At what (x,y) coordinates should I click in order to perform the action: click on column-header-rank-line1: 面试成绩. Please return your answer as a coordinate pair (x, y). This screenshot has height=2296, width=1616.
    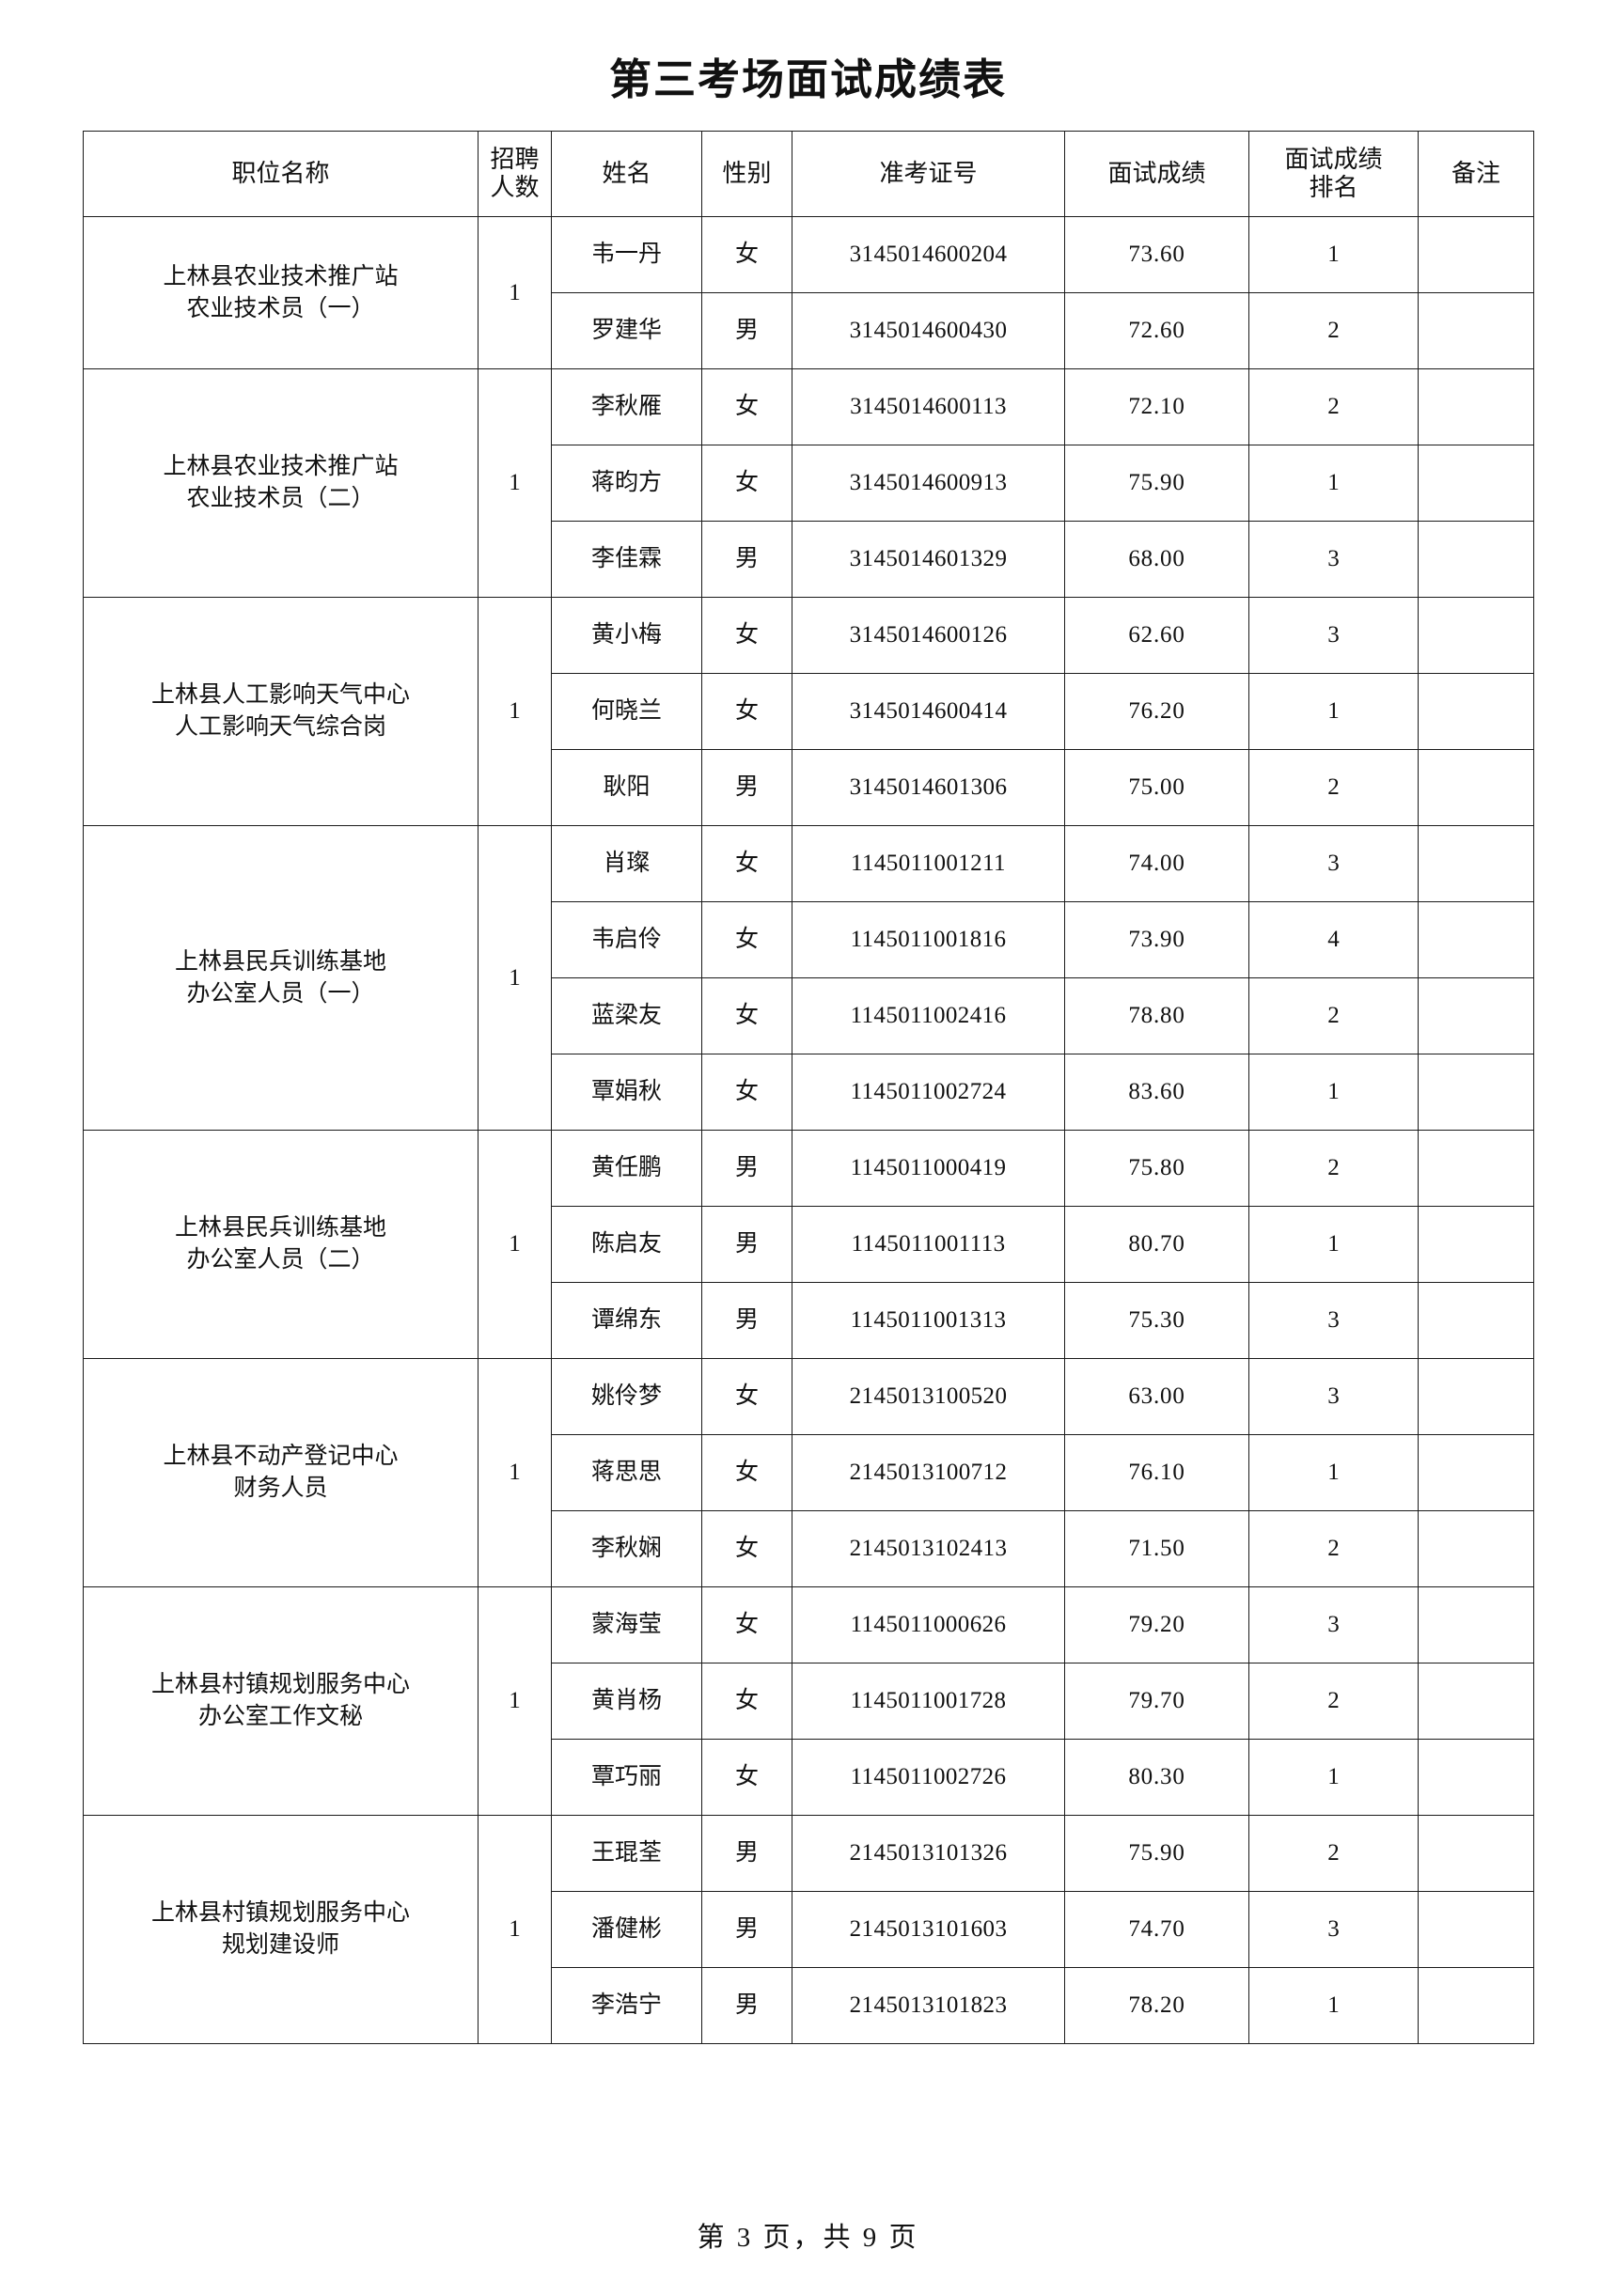
    Looking at the image, I should click on (1333, 160).